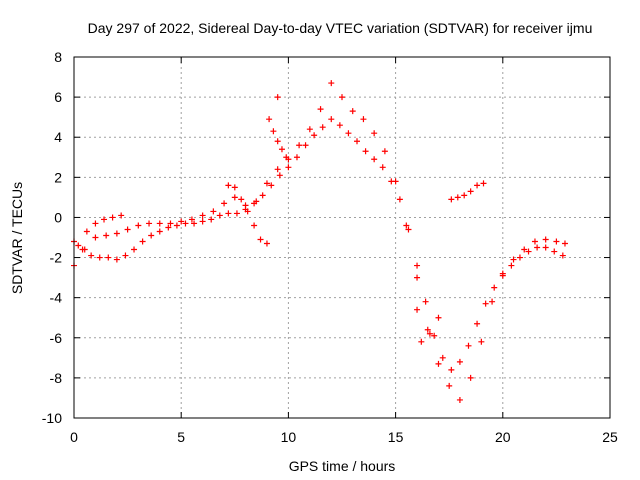 This screenshot has width=640, height=480. What do you see at coordinates (610, 437) in the screenshot?
I see `x-tick-label: 25` at bounding box center [610, 437].